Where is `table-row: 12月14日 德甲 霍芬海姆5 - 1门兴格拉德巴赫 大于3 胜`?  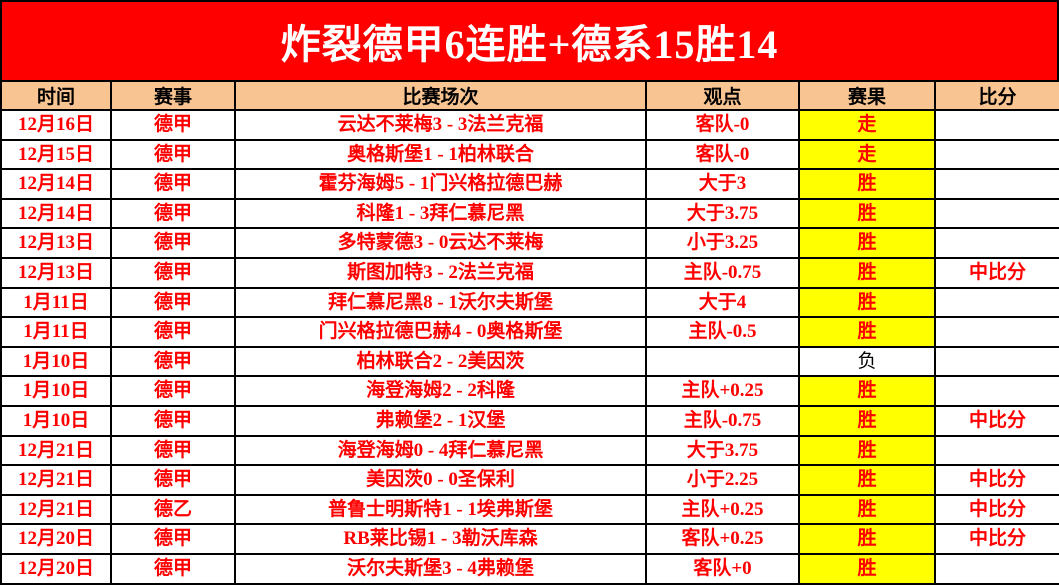 table-row: 12月14日 德甲 霍芬海姆5 - 1门兴格拉德巴赫 大于3 胜 is located at coordinates (529, 184).